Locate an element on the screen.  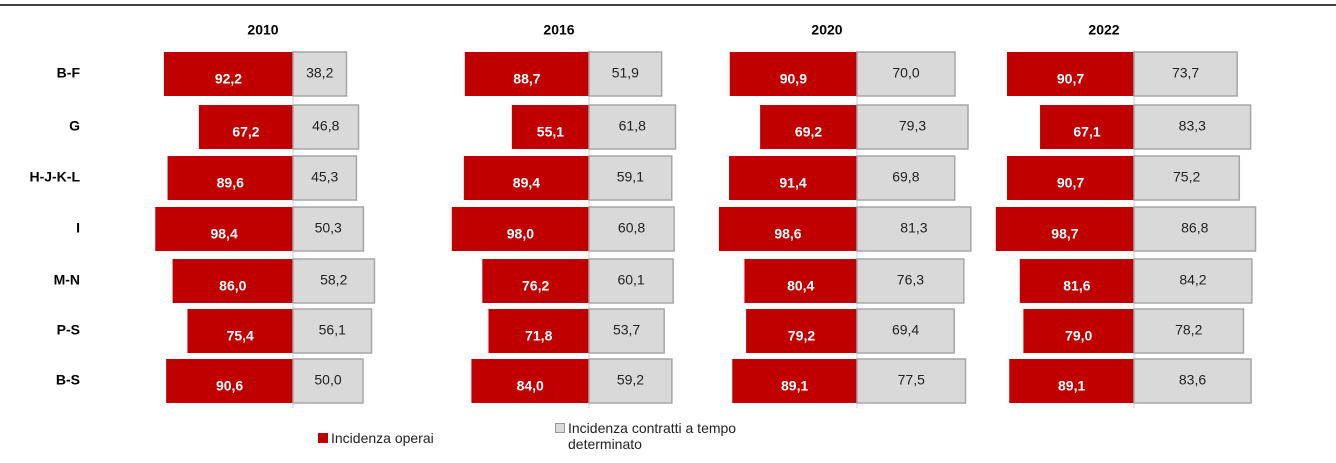
value-label: 38,2 is located at coordinates (319, 73).